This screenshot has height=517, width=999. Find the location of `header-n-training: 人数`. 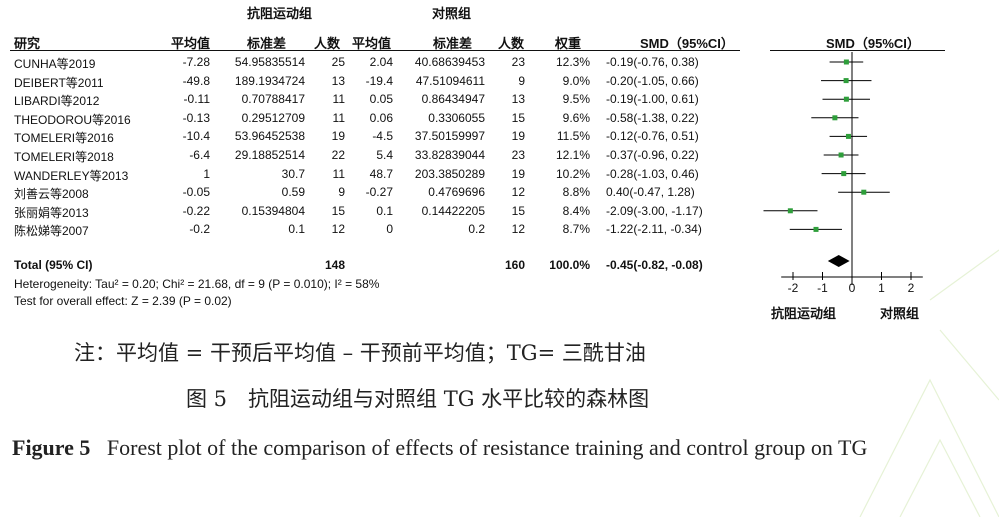

header-n-training: 人数 is located at coordinates (327, 43).